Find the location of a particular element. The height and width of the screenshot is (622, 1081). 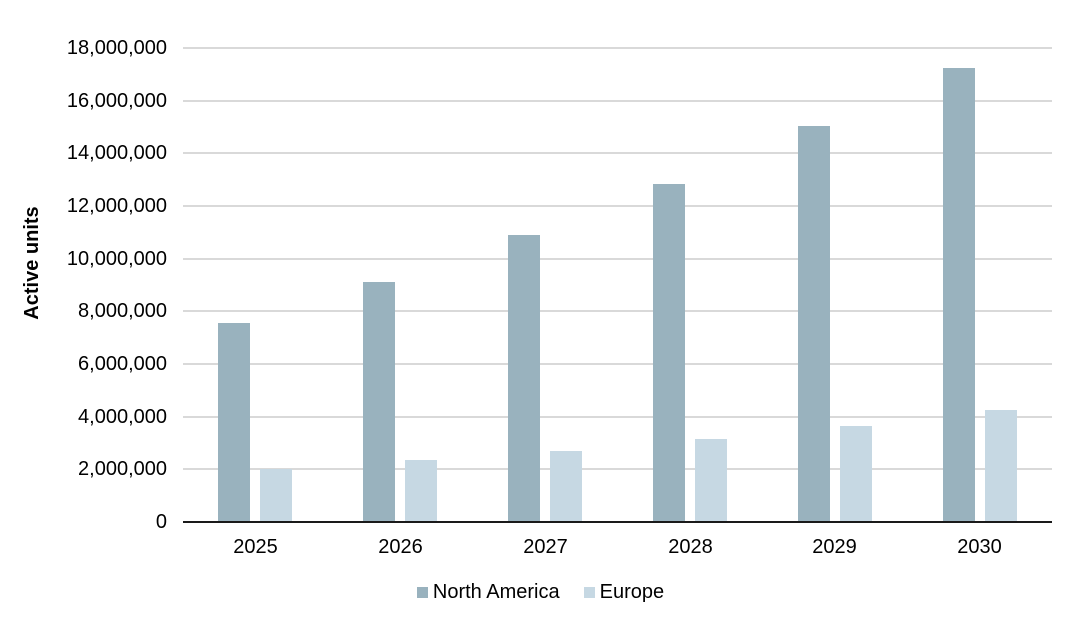

y-tick-label: 6,000,000 is located at coordinates (122, 364).